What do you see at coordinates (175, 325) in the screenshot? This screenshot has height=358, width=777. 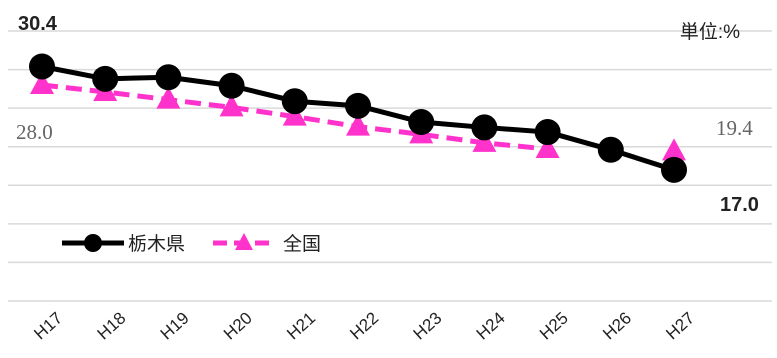 I see `x-tick-label: H19` at bounding box center [175, 325].